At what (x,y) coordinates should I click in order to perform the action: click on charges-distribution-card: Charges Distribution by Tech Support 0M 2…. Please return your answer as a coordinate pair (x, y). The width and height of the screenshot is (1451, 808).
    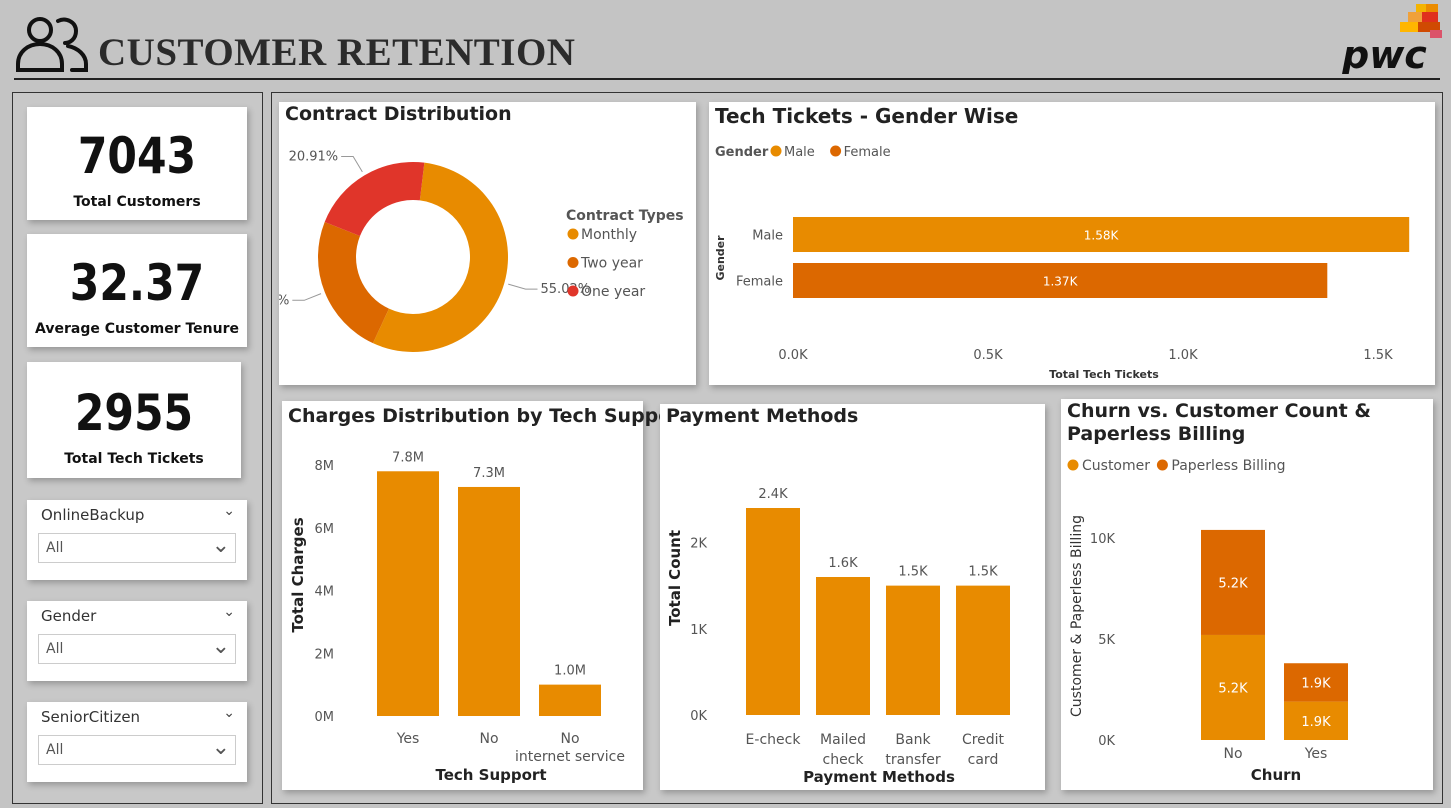
    Looking at the image, I should click on (486, 595).